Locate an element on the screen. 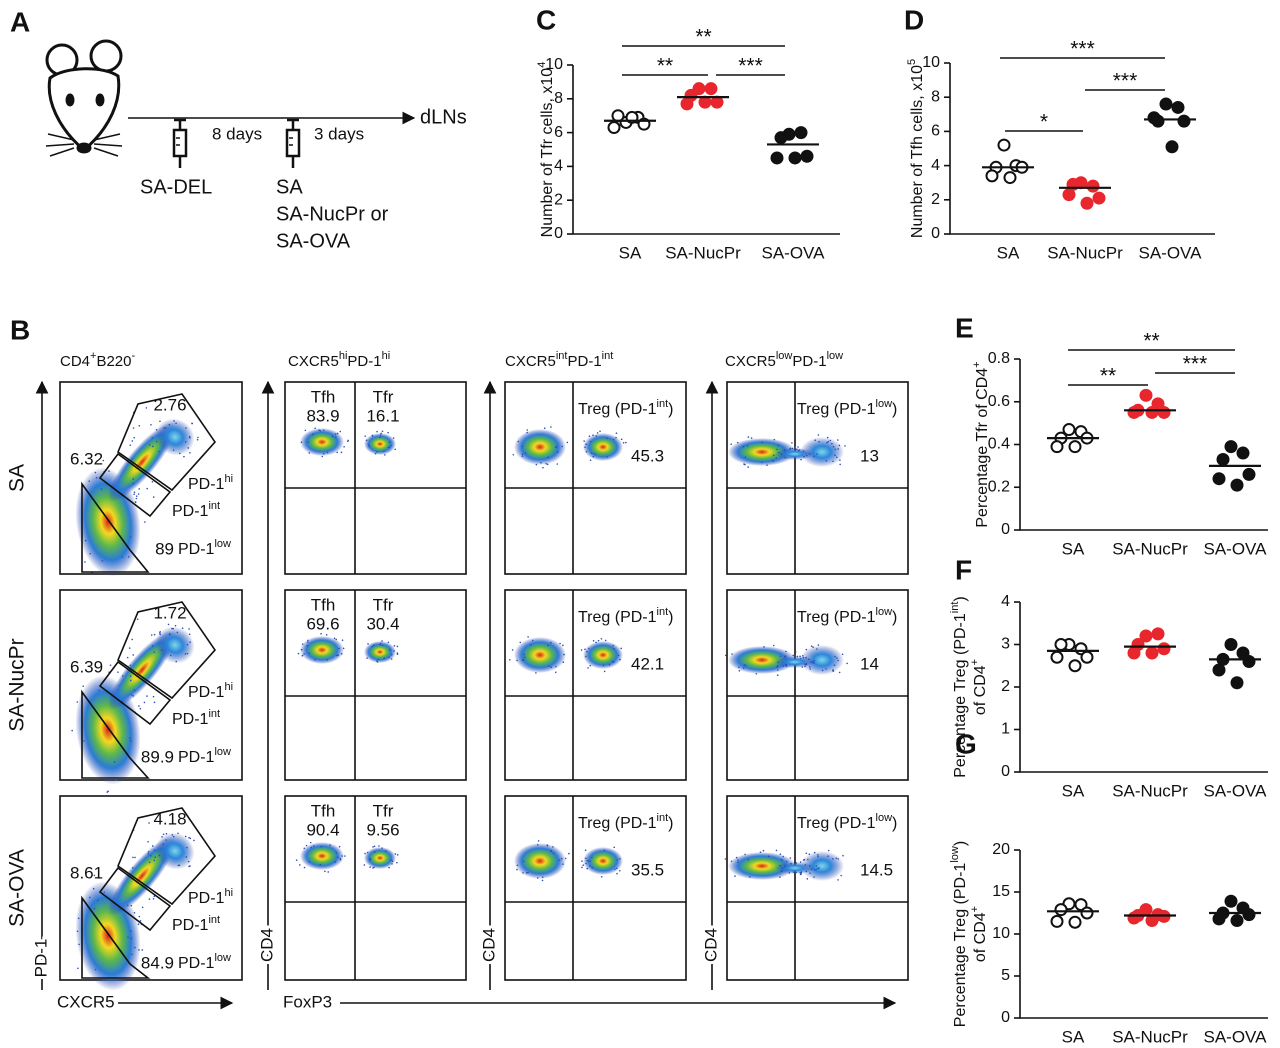 The width and height of the screenshot is (1280, 1048). gate is located at coordinates (167, 856).